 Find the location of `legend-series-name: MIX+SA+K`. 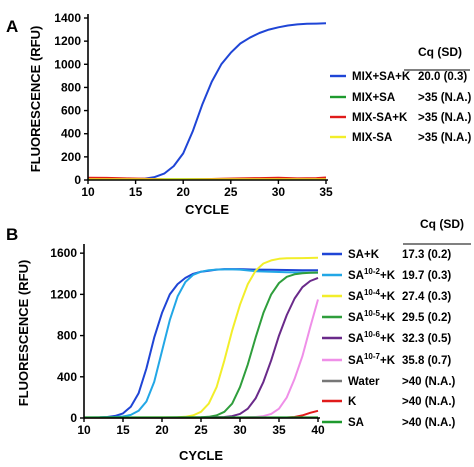

legend-series-name: MIX+SA+K is located at coordinates (381, 77).